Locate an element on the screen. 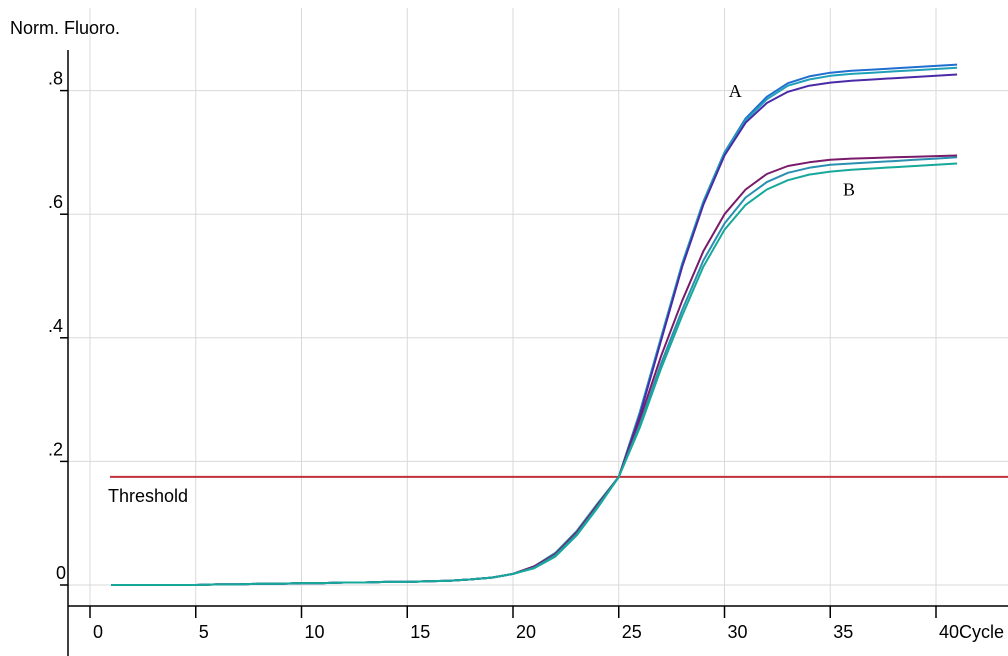  annotation-b: B is located at coordinates (849, 190).